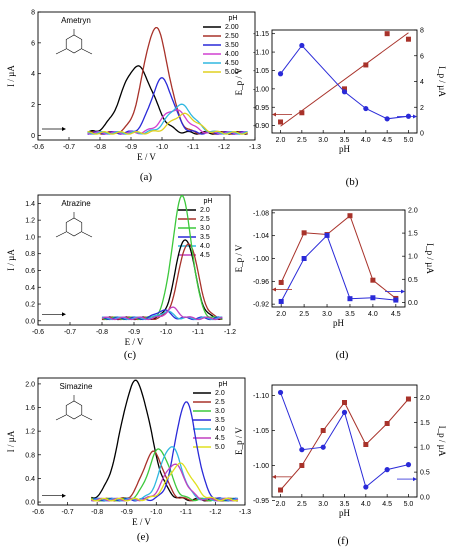 Image resolution: width=450 pixels, height=550 pixels. Describe the element at coordinates (11, 260) in the screenshot. I see `y-axis-label: I / µA` at that location.